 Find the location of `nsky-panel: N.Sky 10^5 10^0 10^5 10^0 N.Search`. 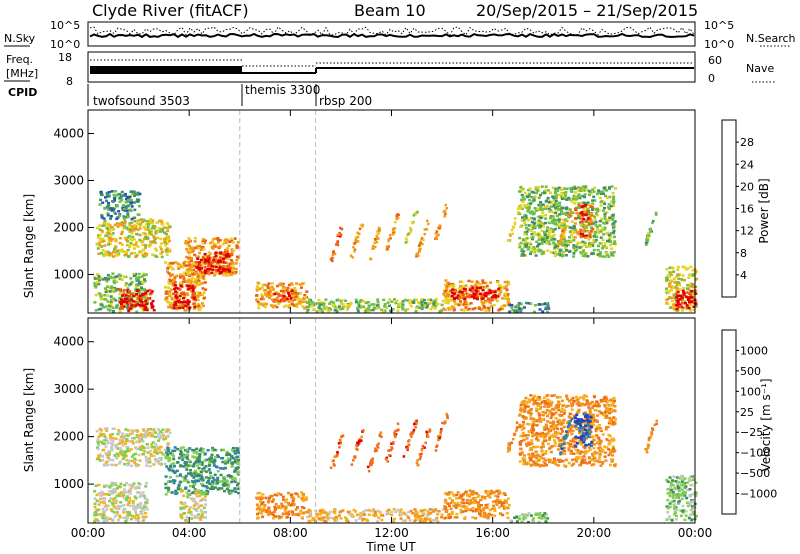

nsky-panel: N.Sky 10^5 10^0 10^5 10^0 N.Search is located at coordinates (400, 35).